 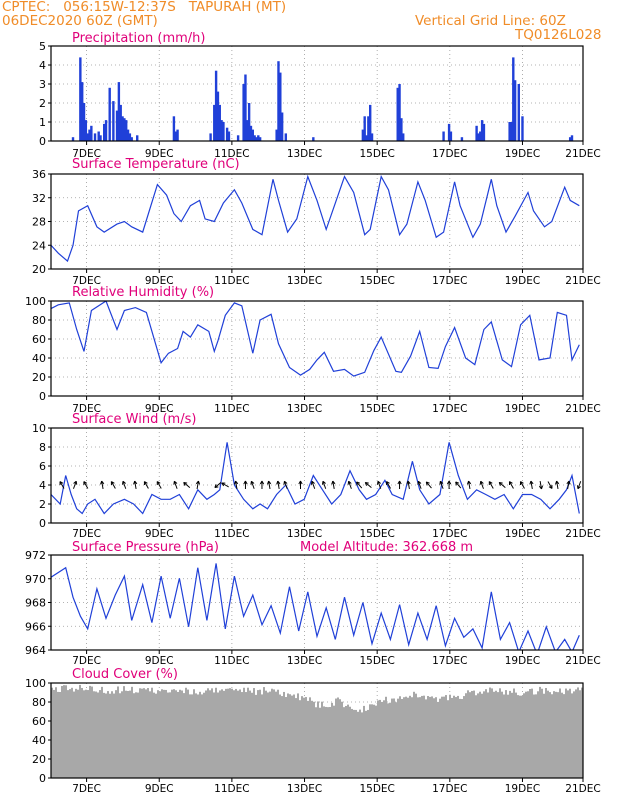 What do you see at coordinates (42, 504) in the screenshot?
I see `ytick-label: 2` at bounding box center [42, 504].